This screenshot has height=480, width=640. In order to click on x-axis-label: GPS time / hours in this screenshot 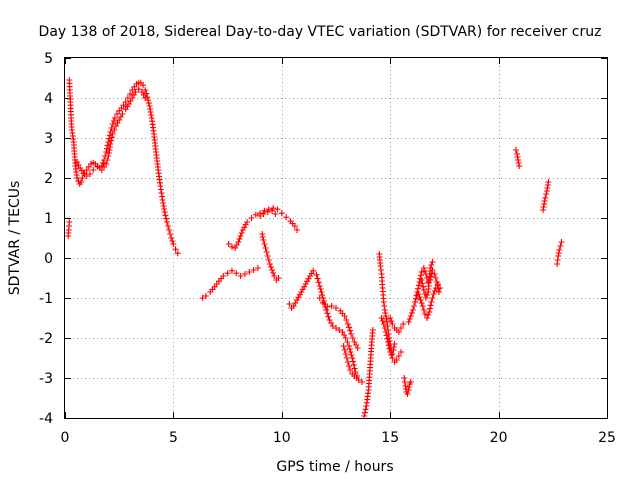, I will do `click(334, 467)`.